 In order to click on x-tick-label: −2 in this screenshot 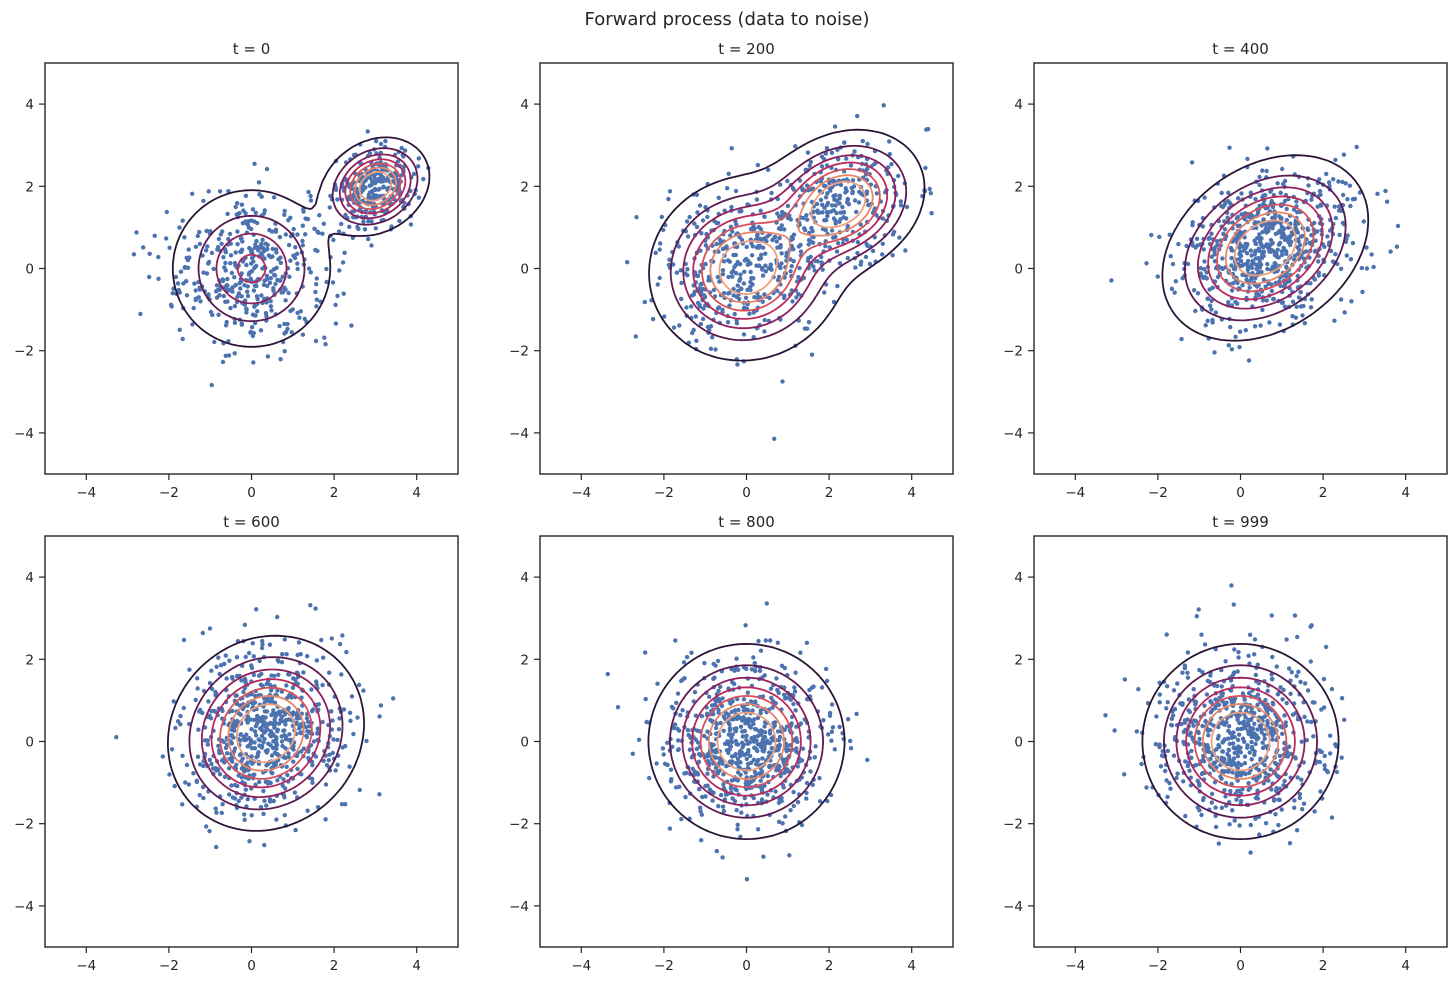, I will do `click(169, 493)`.